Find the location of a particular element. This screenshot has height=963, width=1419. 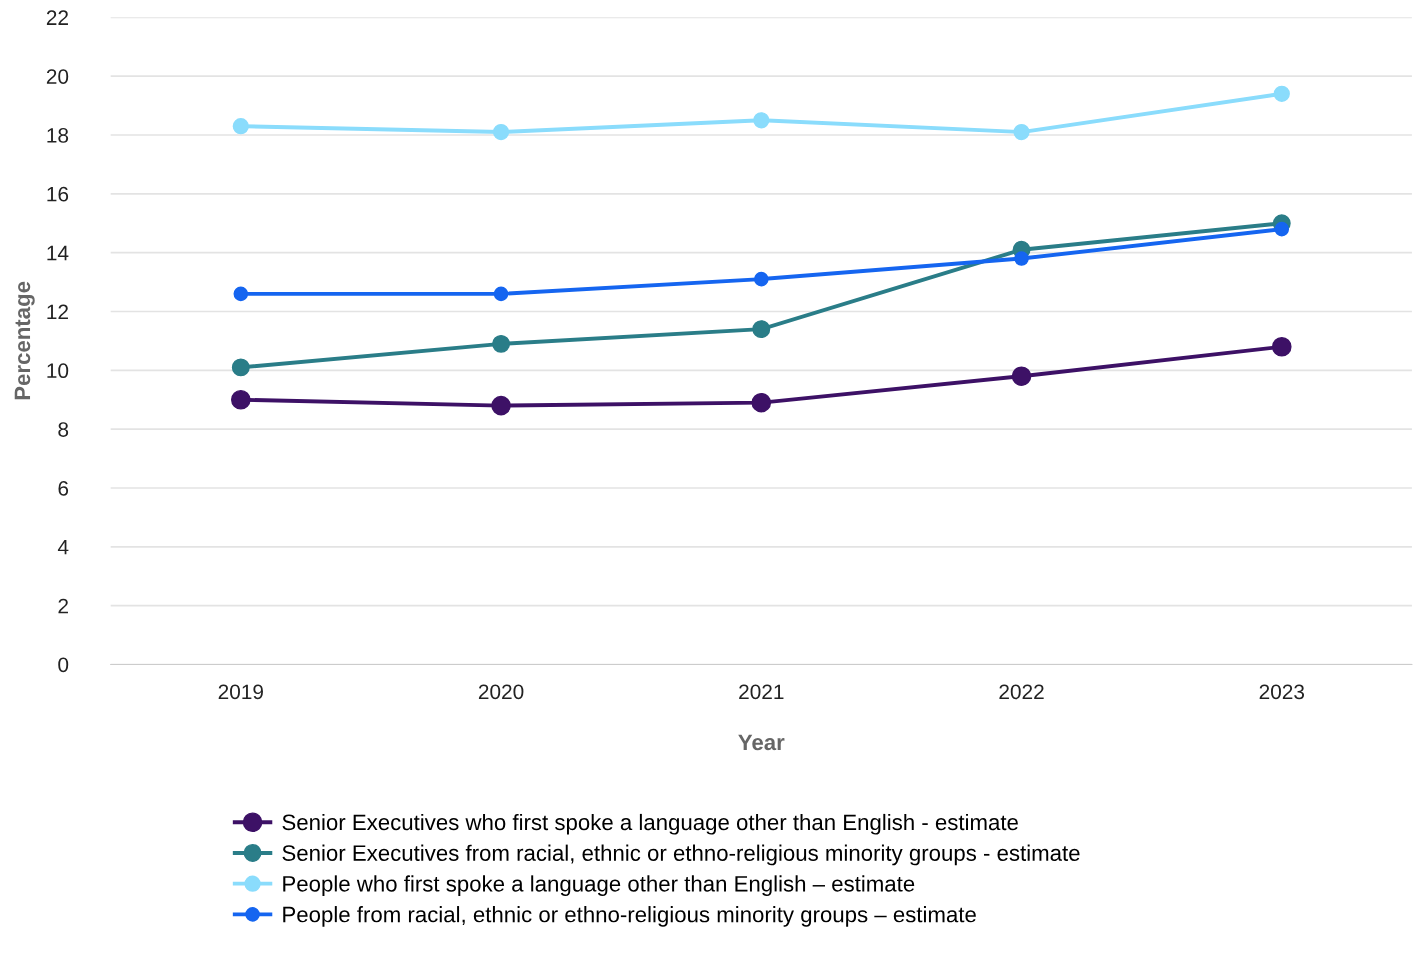

y-tick-label: 6 is located at coordinates (63, 488).